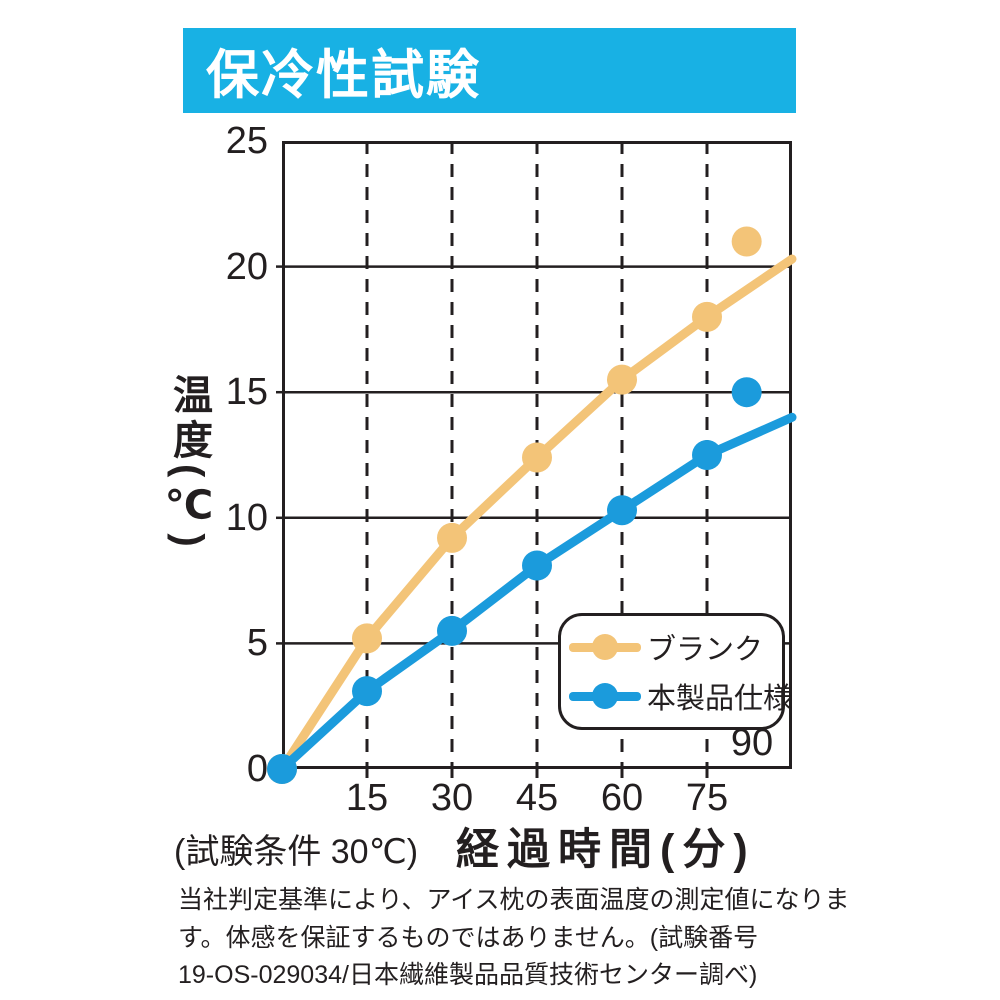  Describe the element at coordinates (489, 70) in the screenshot. I see `title-banner: 保冷性試験` at that location.